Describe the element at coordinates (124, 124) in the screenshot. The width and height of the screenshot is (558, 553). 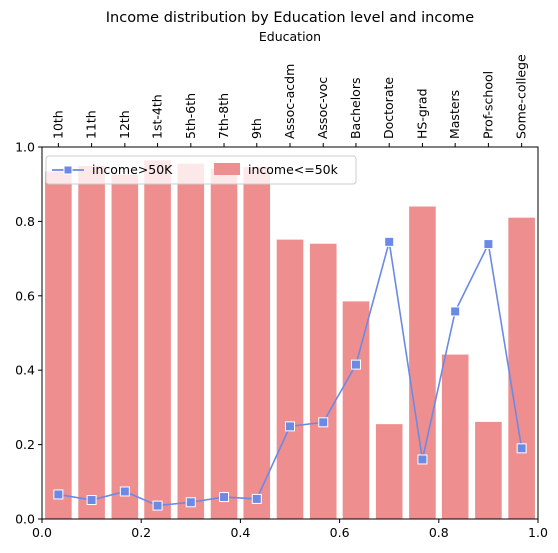
I see `top-tick-label-12th: 12th` at that location.